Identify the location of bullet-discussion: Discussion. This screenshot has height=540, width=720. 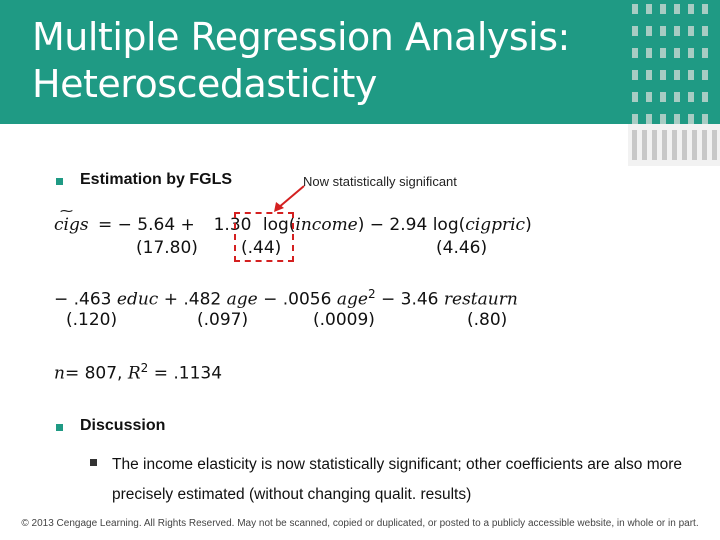
(123, 425).